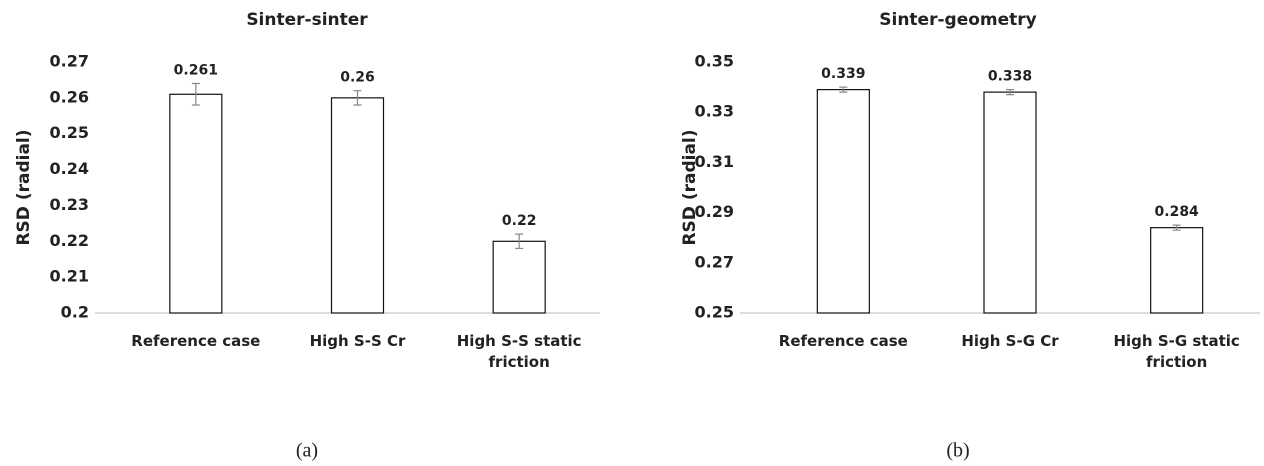  What do you see at coordinates (519, 221) in the screenshot?
I see `data-label: 0.22` at bounding box center [519, 221].